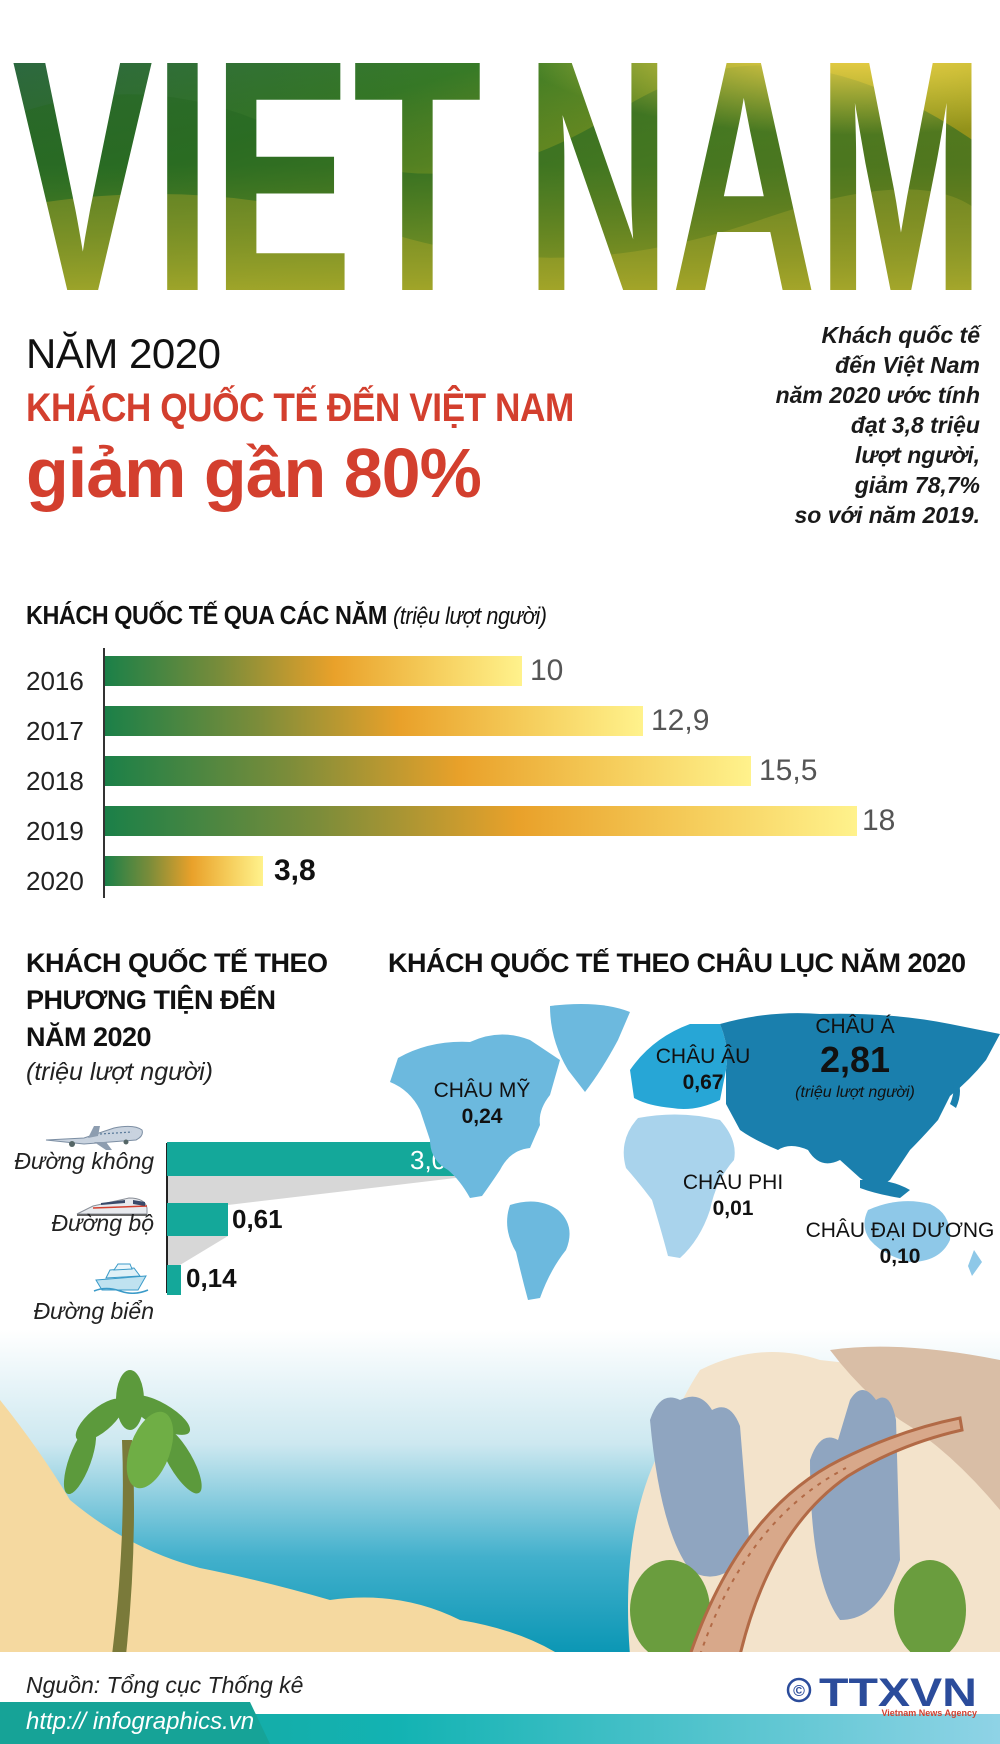 Image resolution: width=1000 pixels, height=1744 pixels. Describe the element at coordinates (733, 1182) in the screenshot. I see `continent-name: CHÂU PHI` at that location.